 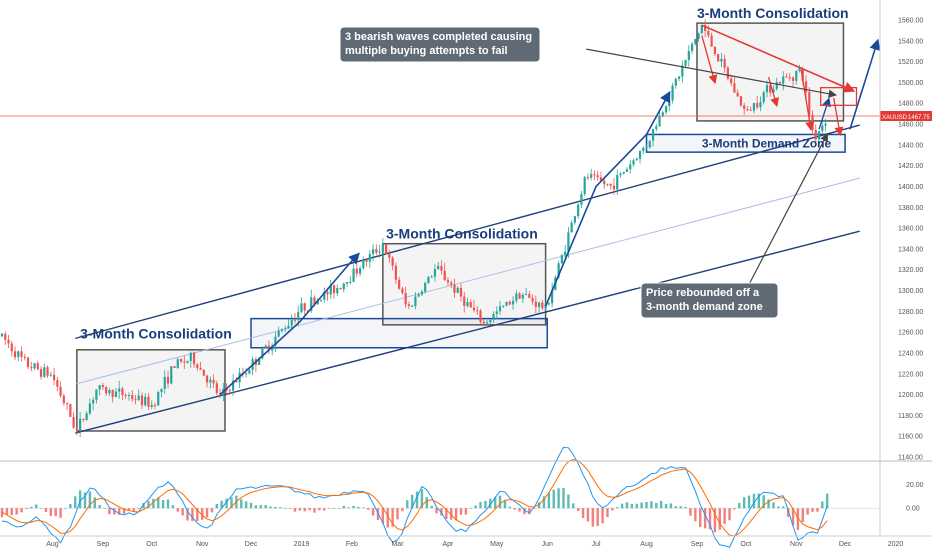 What do you see at coordinates (910, 21) in the screenshot?
I see `price-tick-label: 1560.00` at bounding box center [910, 21].